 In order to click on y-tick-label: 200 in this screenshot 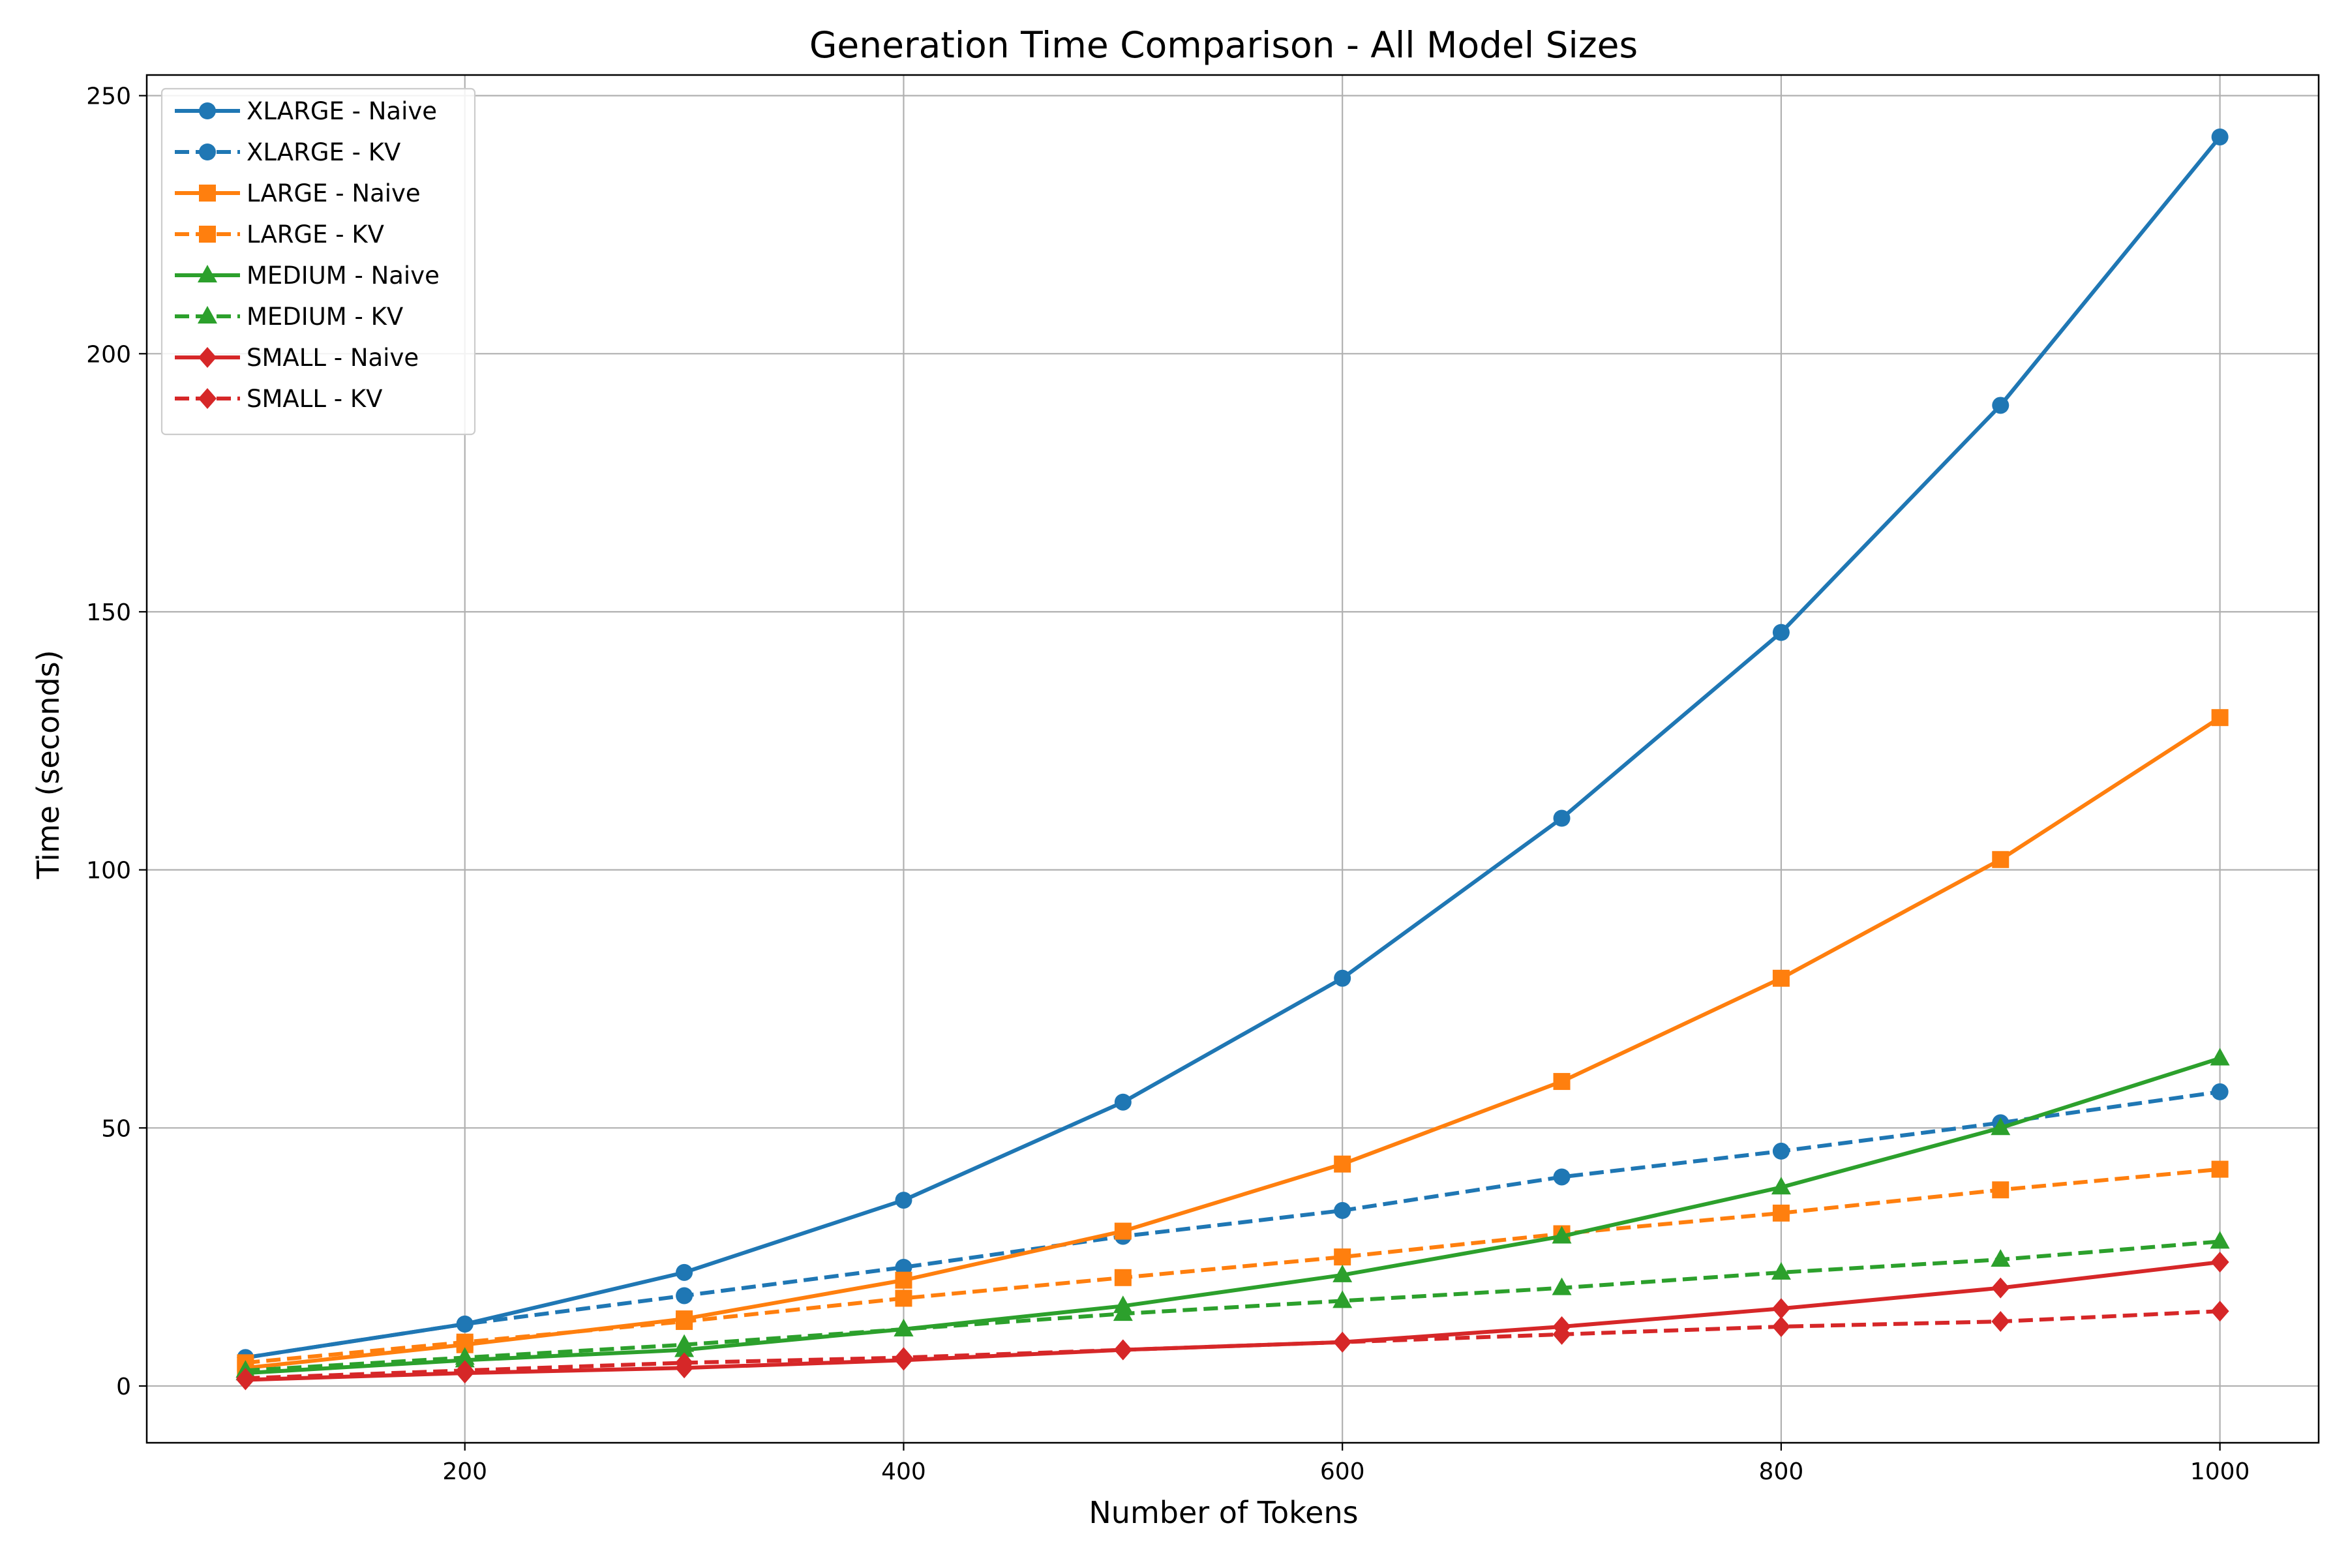, I will do `click(108, 354)`.